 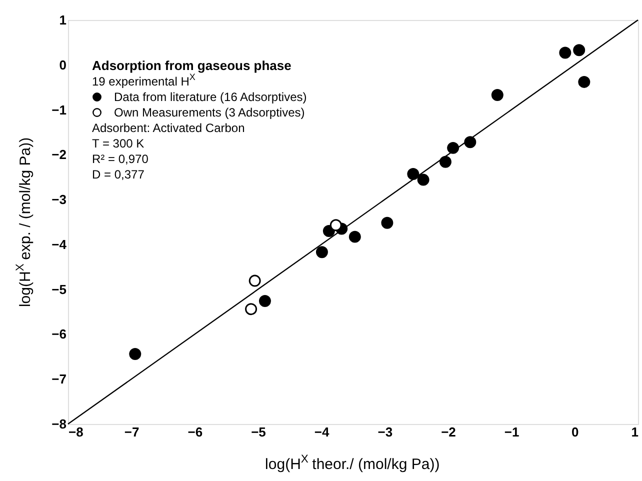 What do you see at coordinates (512, 432) in the screenshot?
I see `x-tick-label: −1` at bounding box center [512, 432].